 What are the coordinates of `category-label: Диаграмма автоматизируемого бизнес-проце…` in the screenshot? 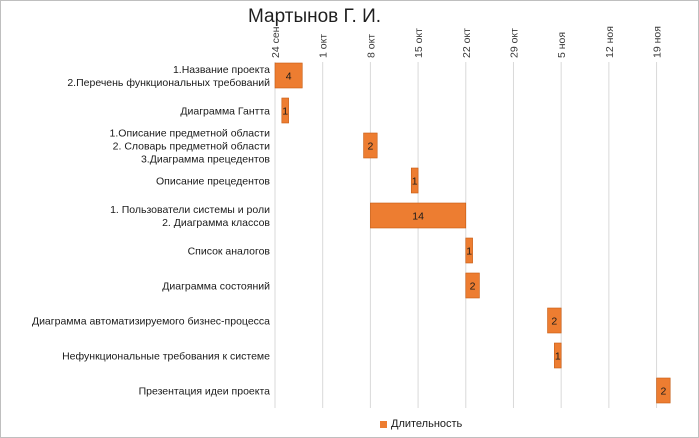 It's located at (151, 322).